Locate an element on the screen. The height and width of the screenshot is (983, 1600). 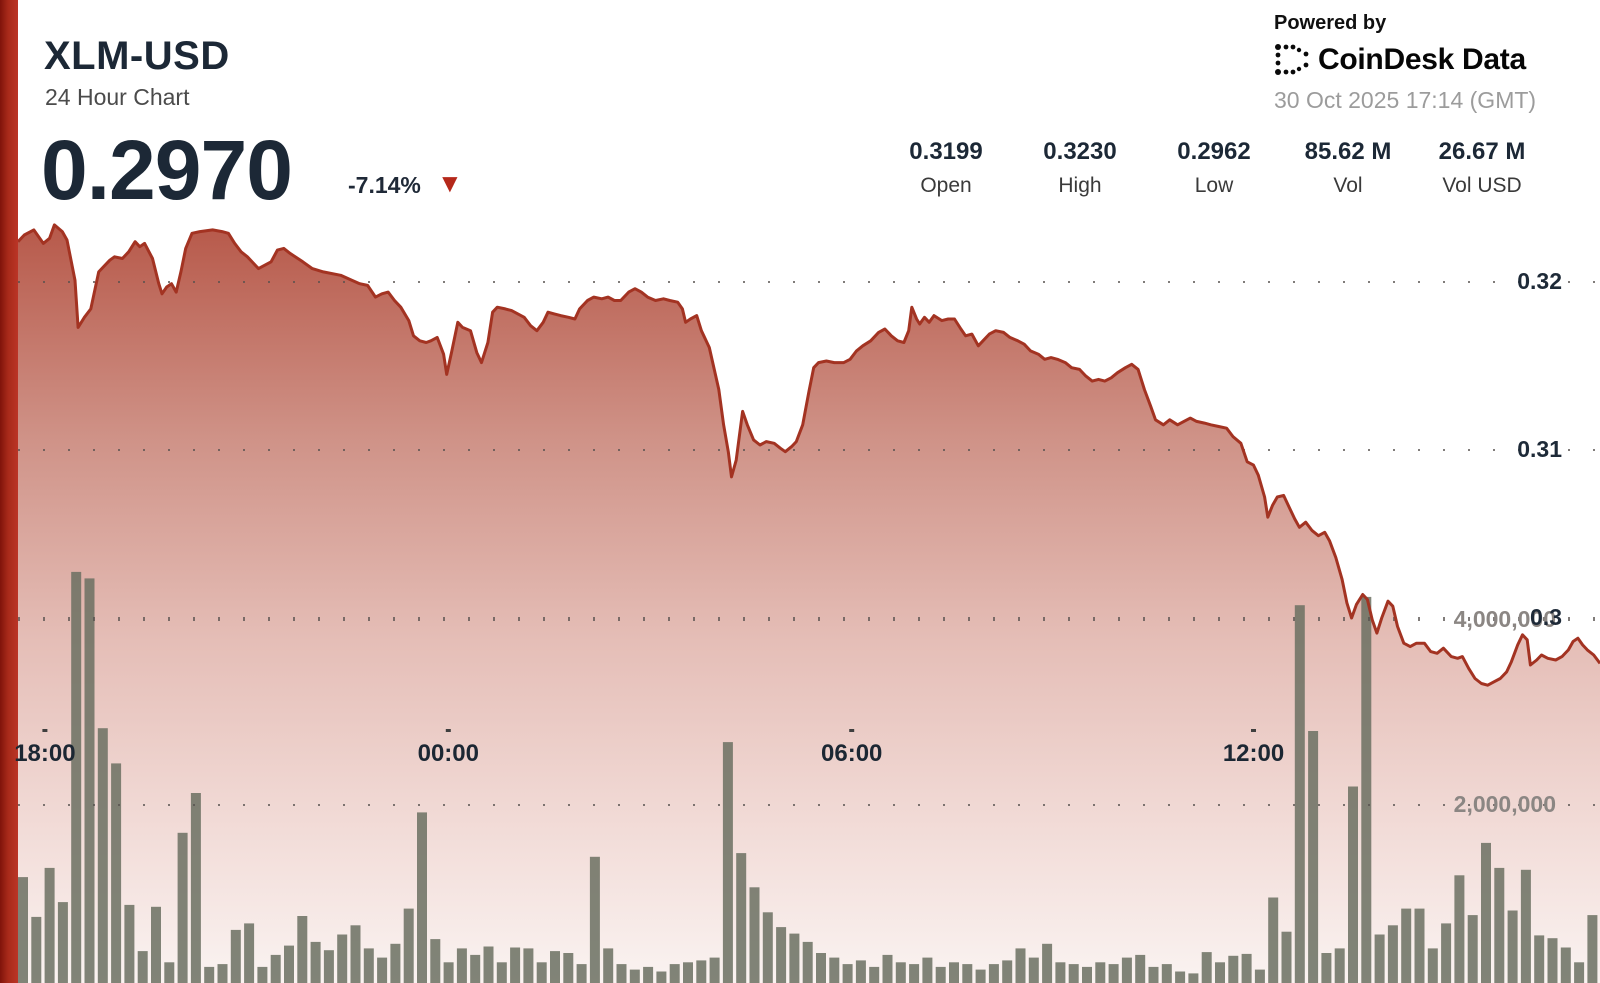
brand-row: CoinDesk Data is located at coordinates (1405, 60).